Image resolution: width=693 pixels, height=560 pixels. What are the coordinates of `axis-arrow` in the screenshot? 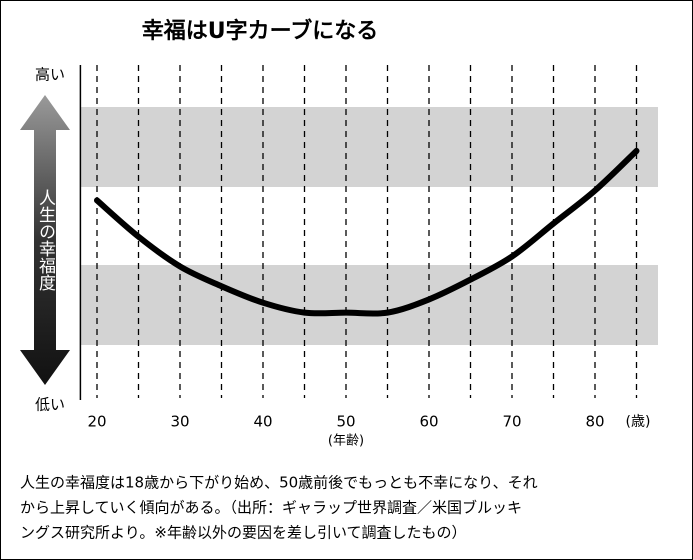 It's located at (45, 240).